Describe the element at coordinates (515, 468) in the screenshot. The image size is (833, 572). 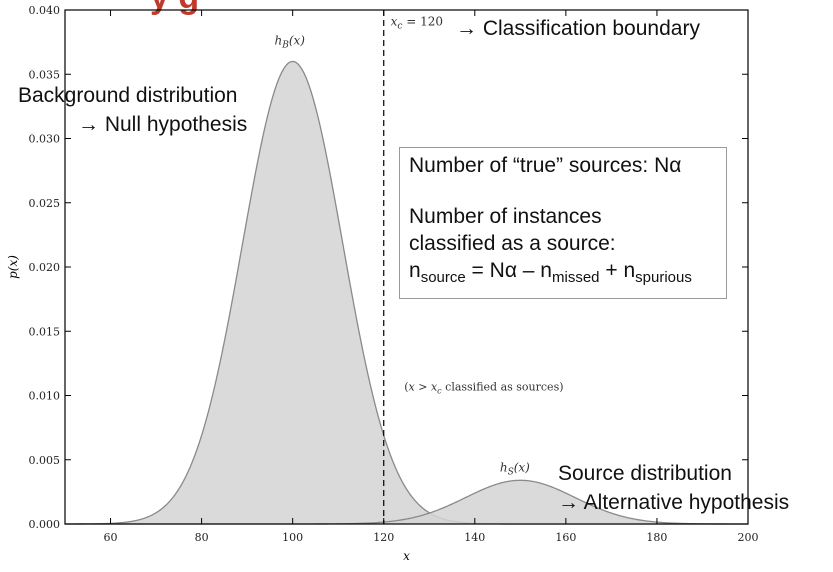
I see `h-s-curve-label: hS(x)` at that location.